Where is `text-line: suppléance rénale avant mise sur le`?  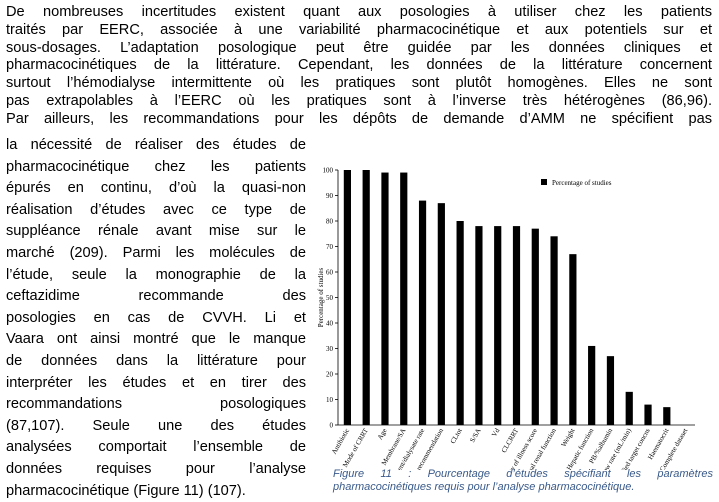 text-line: suppléance rénale avant mise sur le is located at coordinates (156, 231).